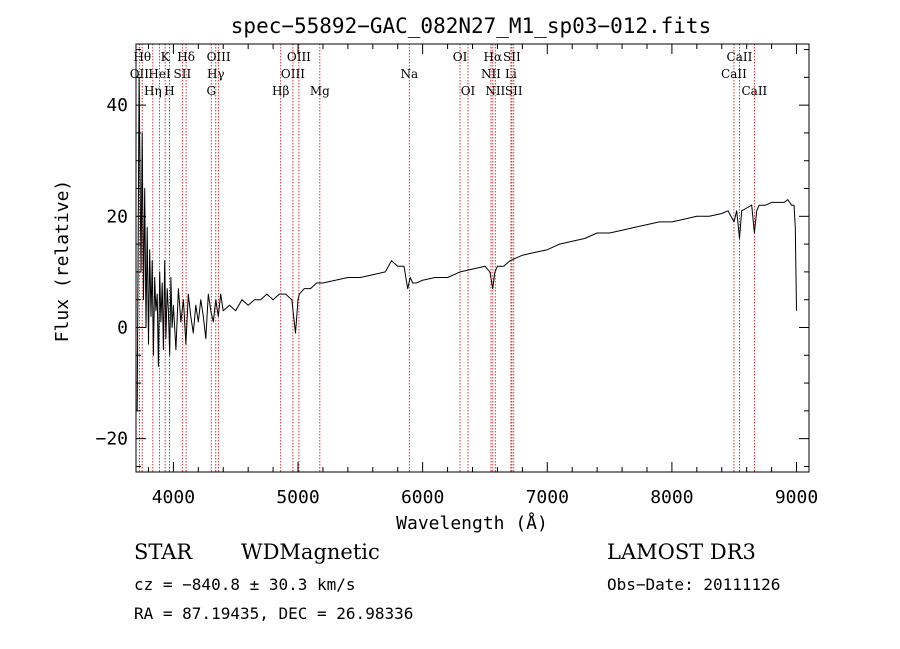  I want to click on line-label-8: G, so click(211, 91).